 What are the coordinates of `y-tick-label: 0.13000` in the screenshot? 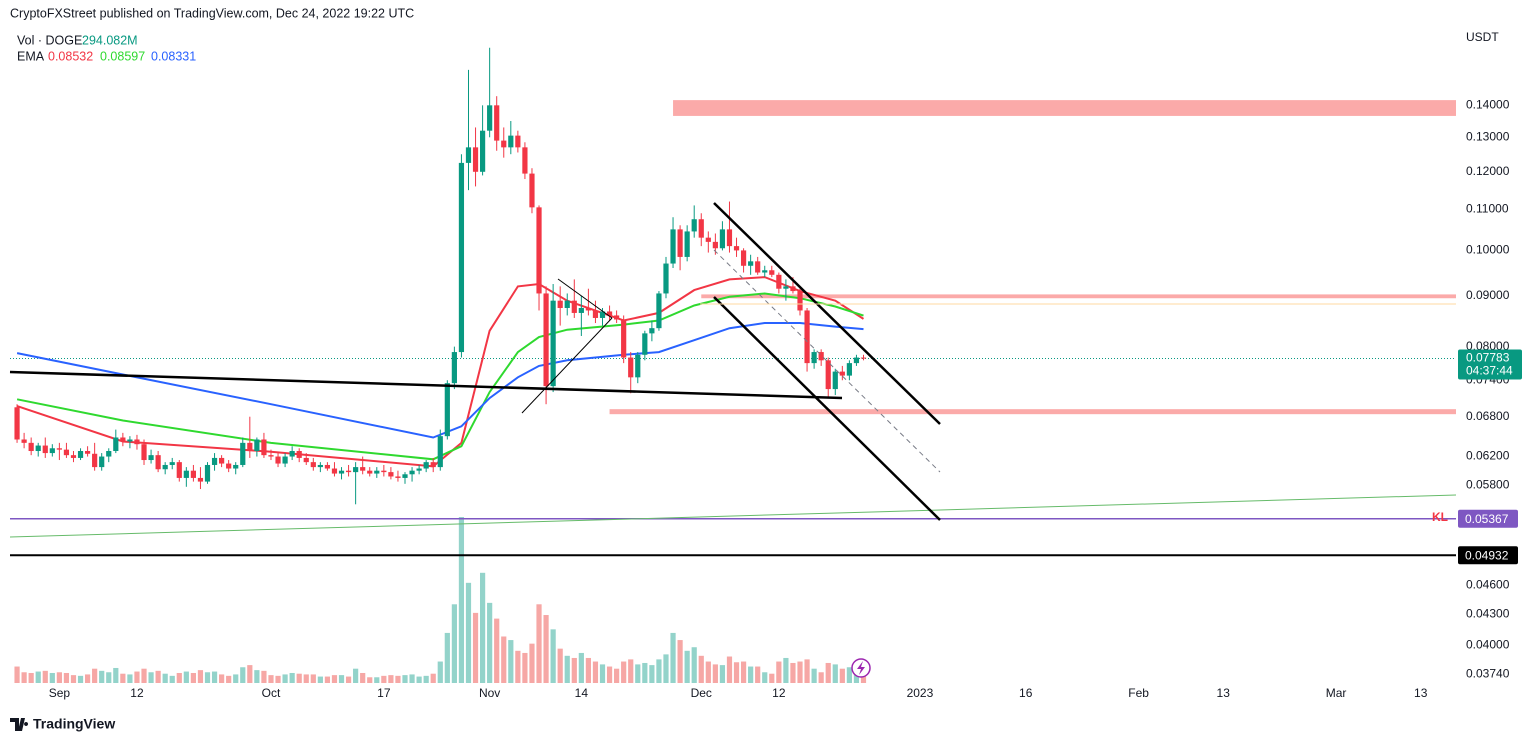 It's located at (1488, 136).